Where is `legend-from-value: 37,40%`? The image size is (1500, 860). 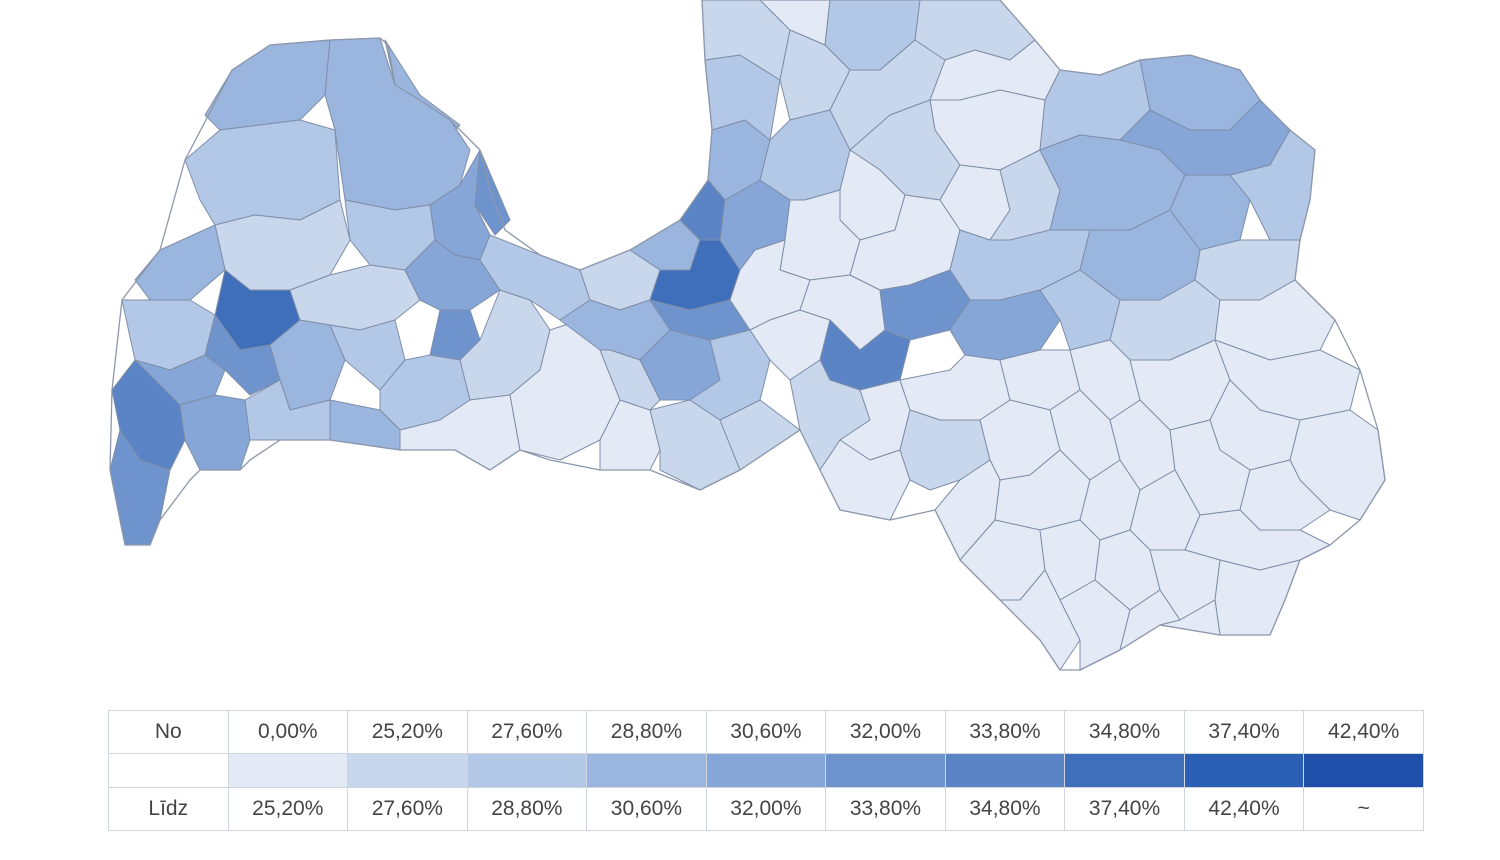
legend-from-value: 37,40% is located at coordinates (1244, 732).